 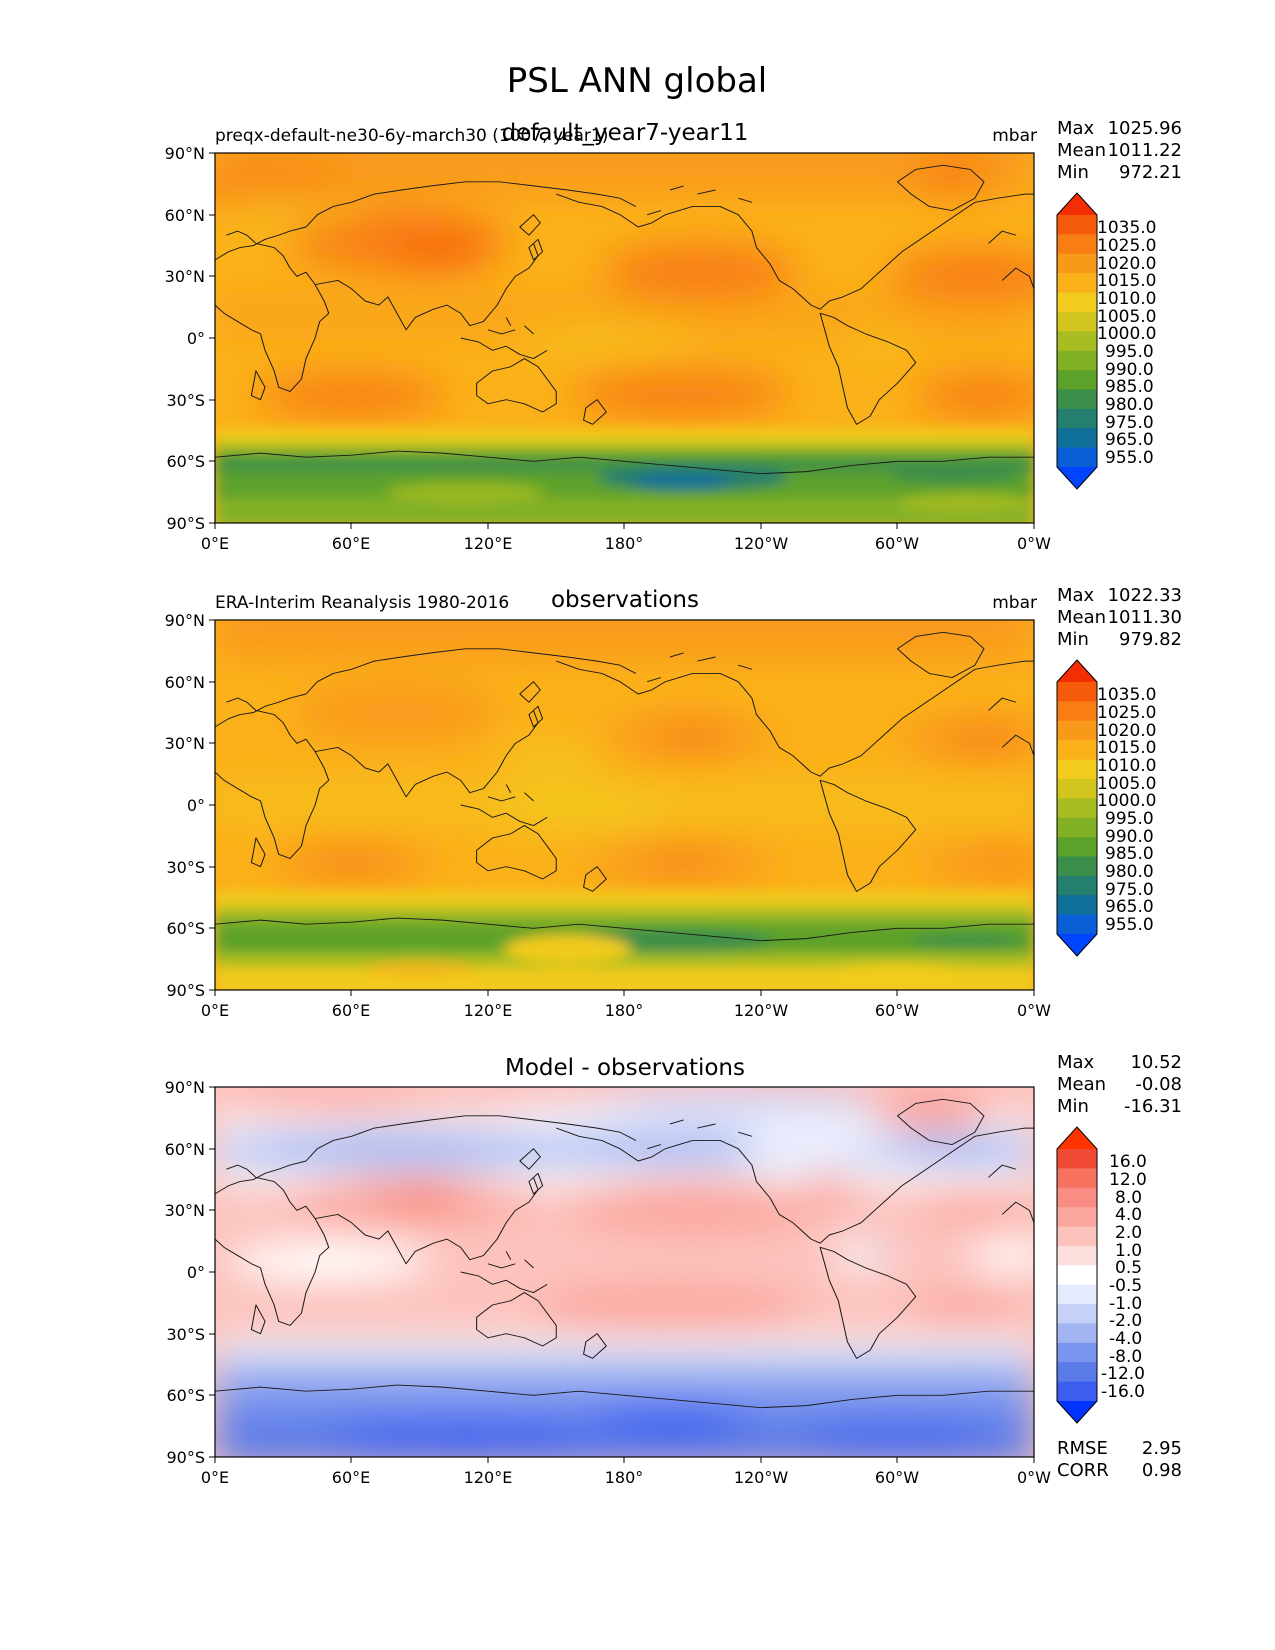 What do you see at coordinates (190, 990) in the screenshot?
I see `lat-tick: 90°S` at bounding box center [190, 990].